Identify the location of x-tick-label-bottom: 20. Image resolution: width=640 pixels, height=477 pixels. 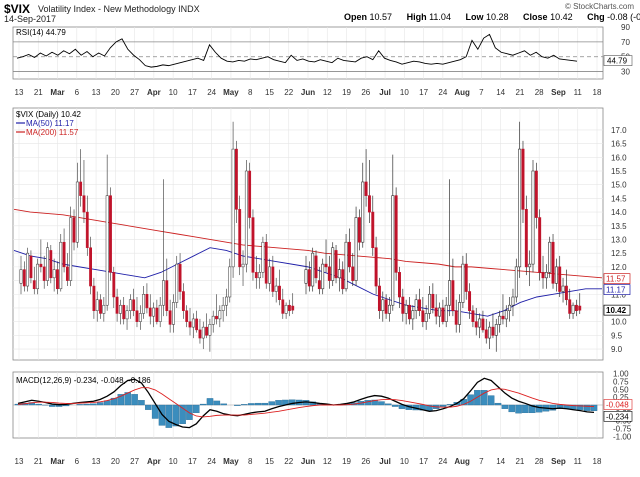
(115, 461).